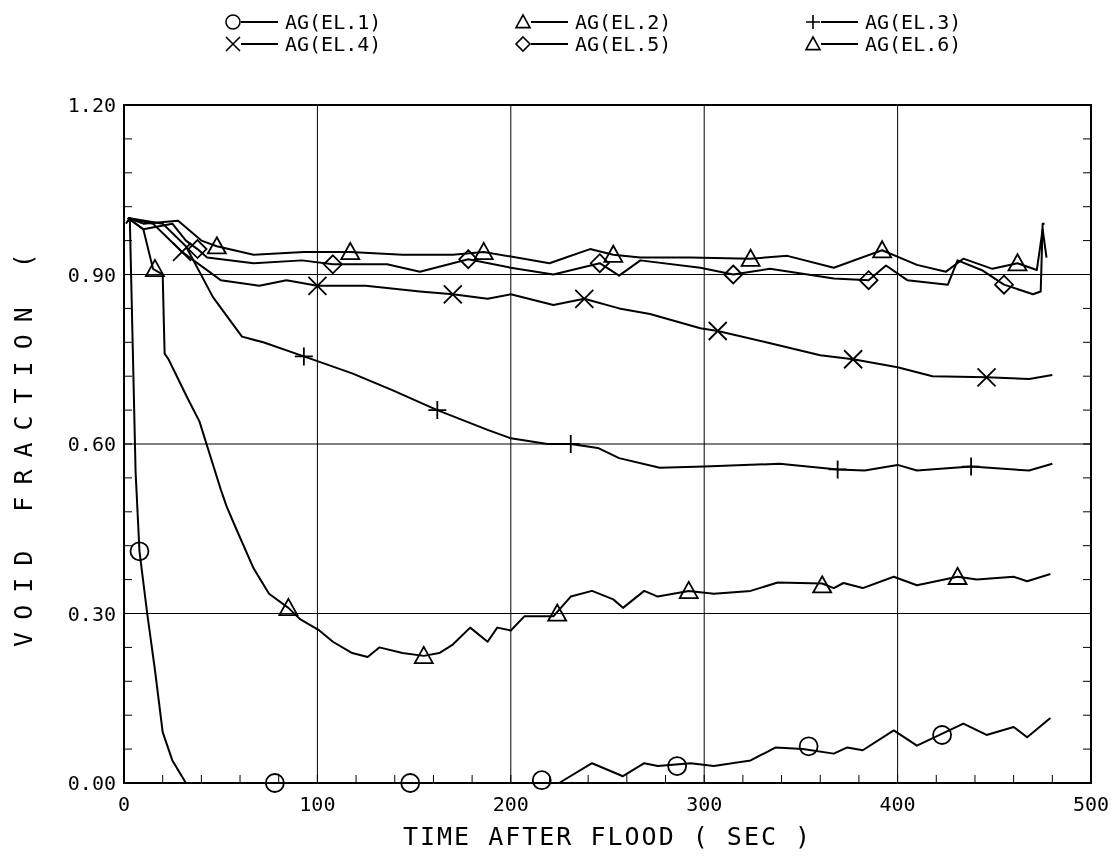  Describe the element at coordinates (897, 804) in the screenshot. I see `x-tick-label: 400` at that location.